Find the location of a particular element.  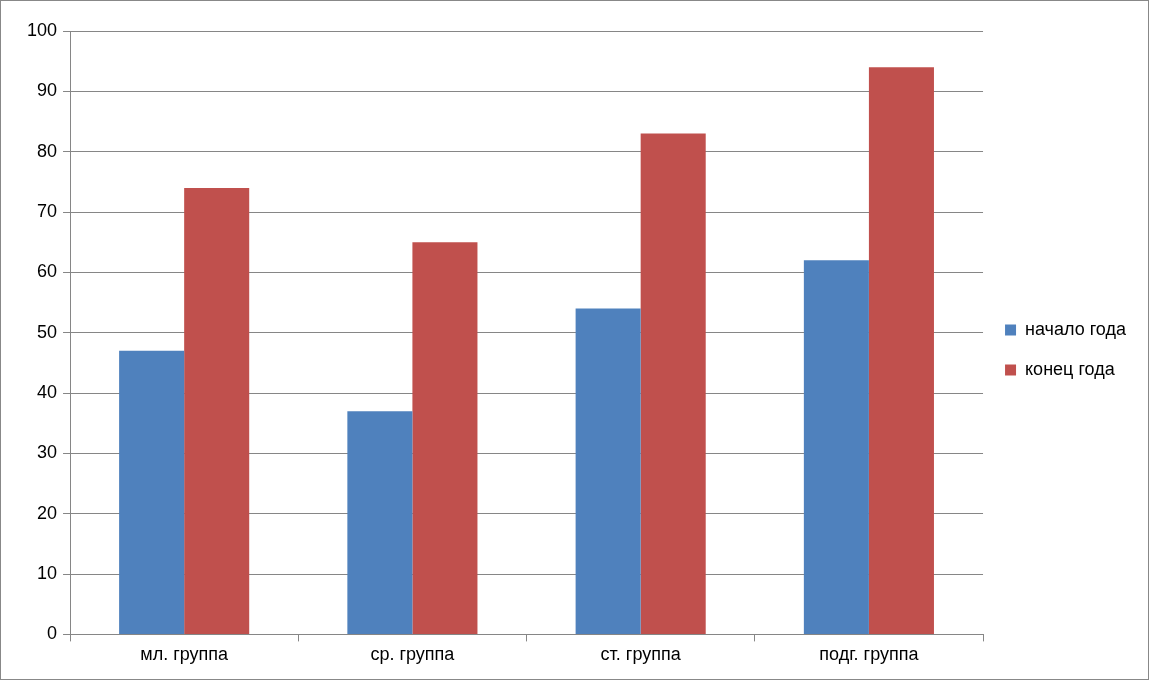

x-tick-label: ст. группа is located at coordinates (641, 654).